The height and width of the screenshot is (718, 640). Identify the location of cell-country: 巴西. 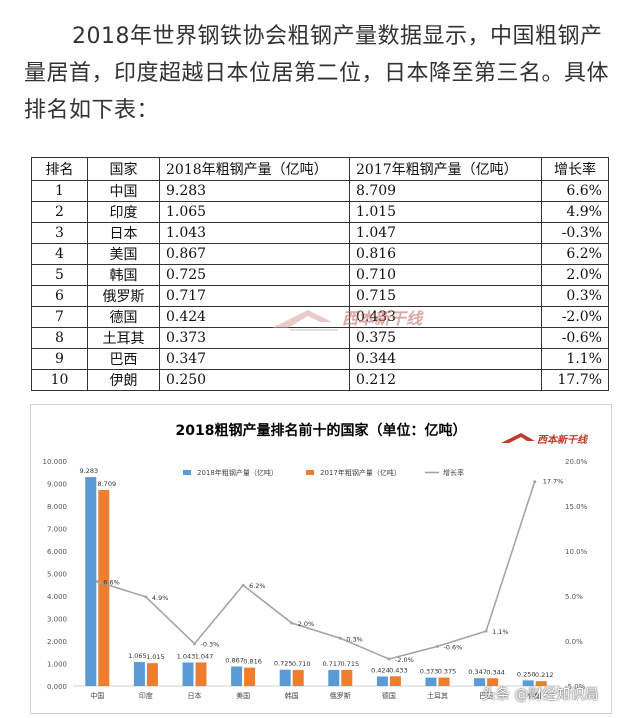
(123, 359).